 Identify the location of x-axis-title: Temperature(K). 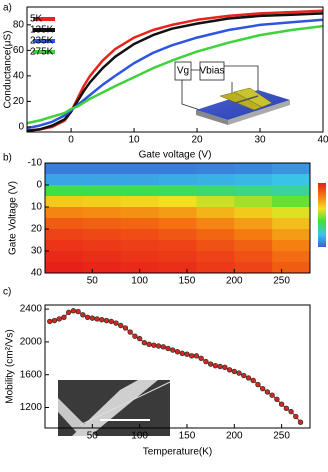
(177, 452).